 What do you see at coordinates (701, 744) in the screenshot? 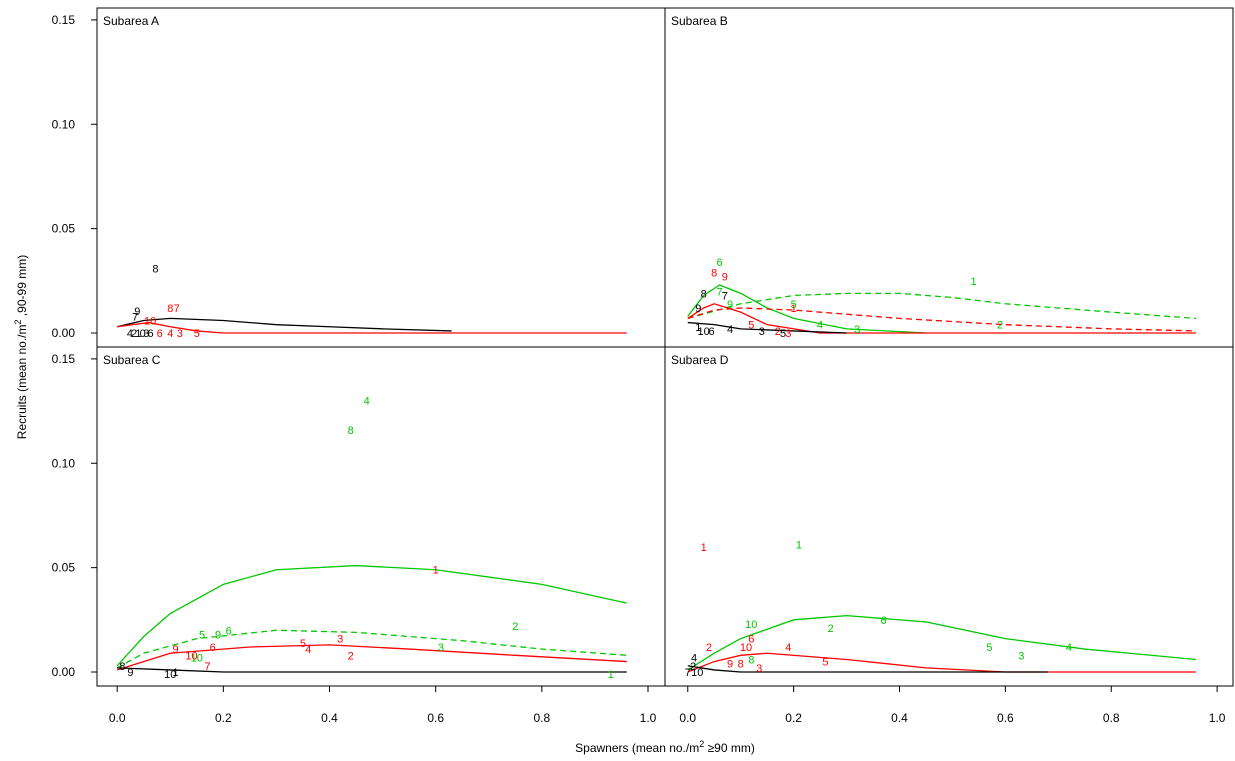
I see `x-label-sup: 2` at bounding box center [701, 744].